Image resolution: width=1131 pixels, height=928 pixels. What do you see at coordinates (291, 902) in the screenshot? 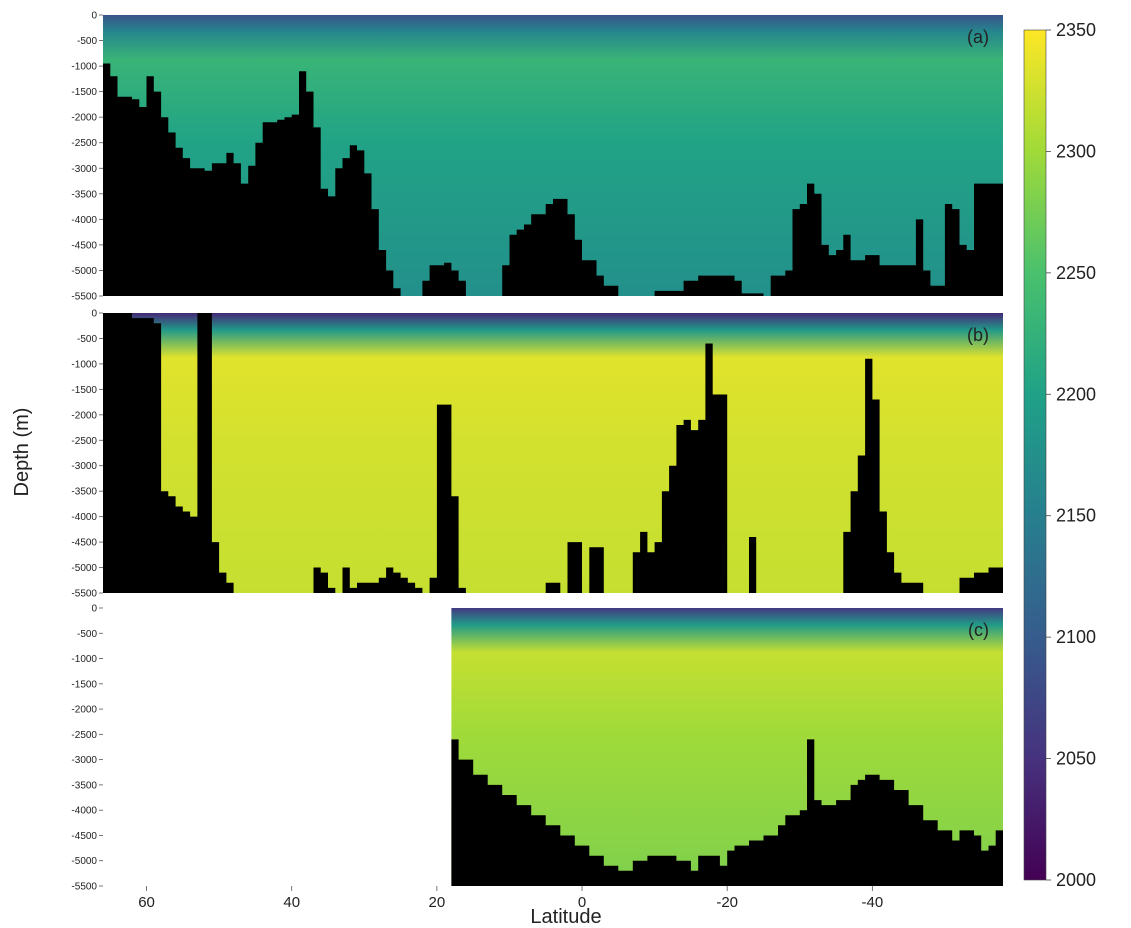
I see `xtick-label: 40` at bounding box center [291, 902].